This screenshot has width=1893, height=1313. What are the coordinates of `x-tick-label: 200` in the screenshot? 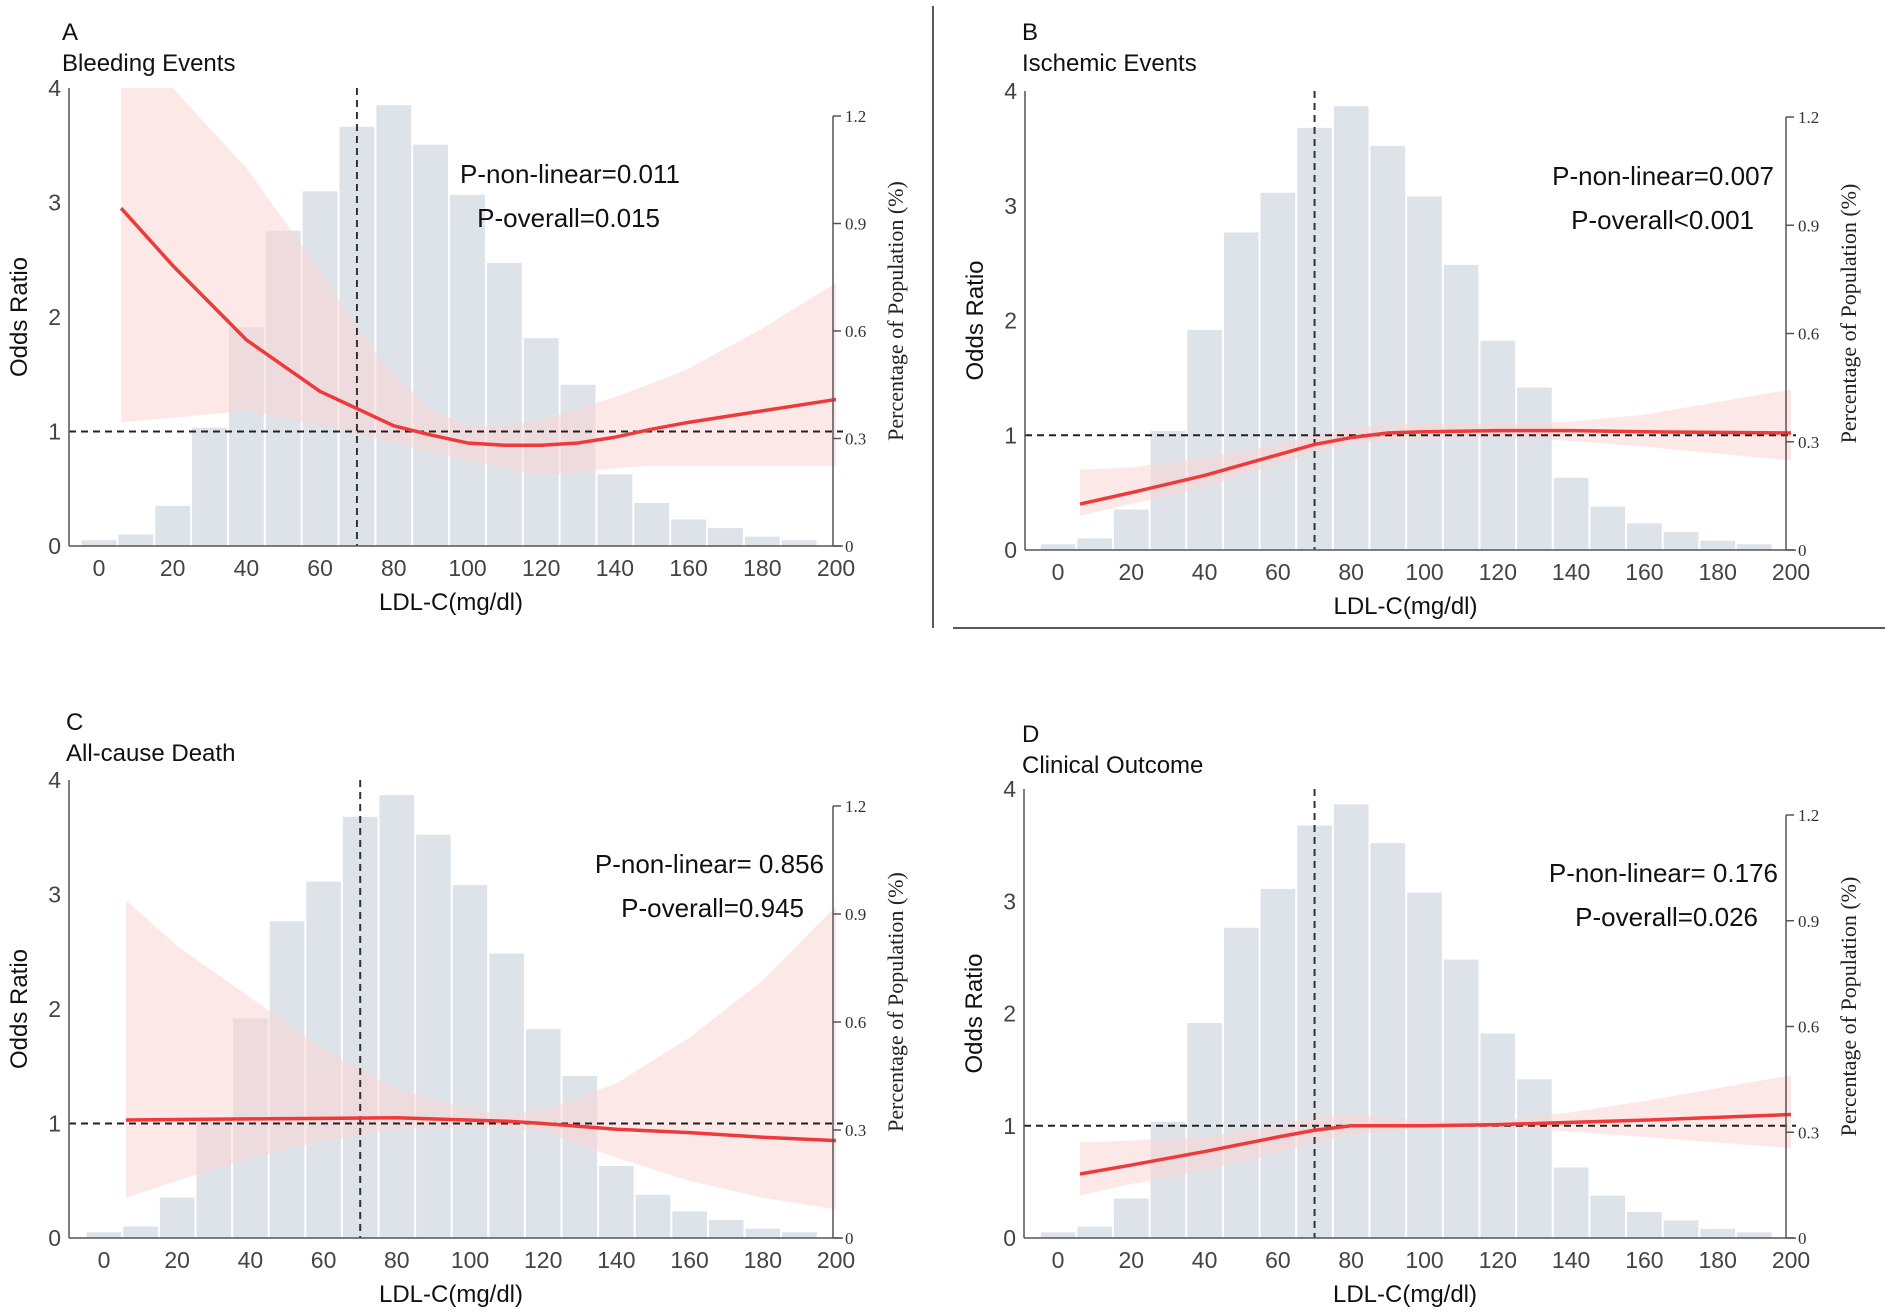 It's located at (836, 1260).